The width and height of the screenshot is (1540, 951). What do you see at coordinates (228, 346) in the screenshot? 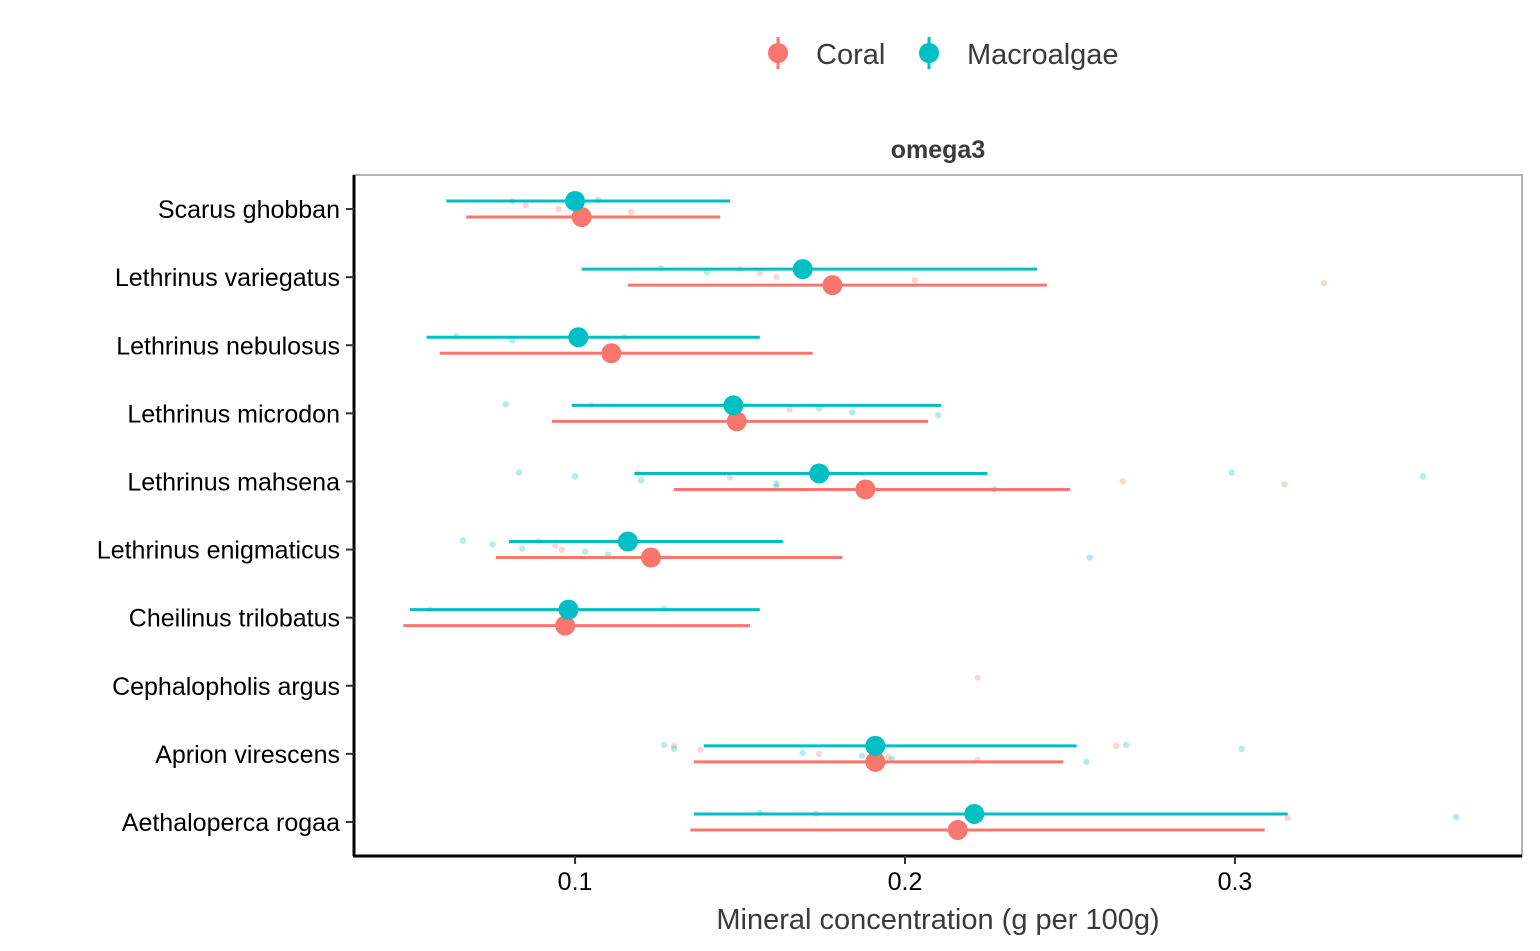
I see `y-tick-label: Lethrinus nebulosus` at bounding box center [228, 346].